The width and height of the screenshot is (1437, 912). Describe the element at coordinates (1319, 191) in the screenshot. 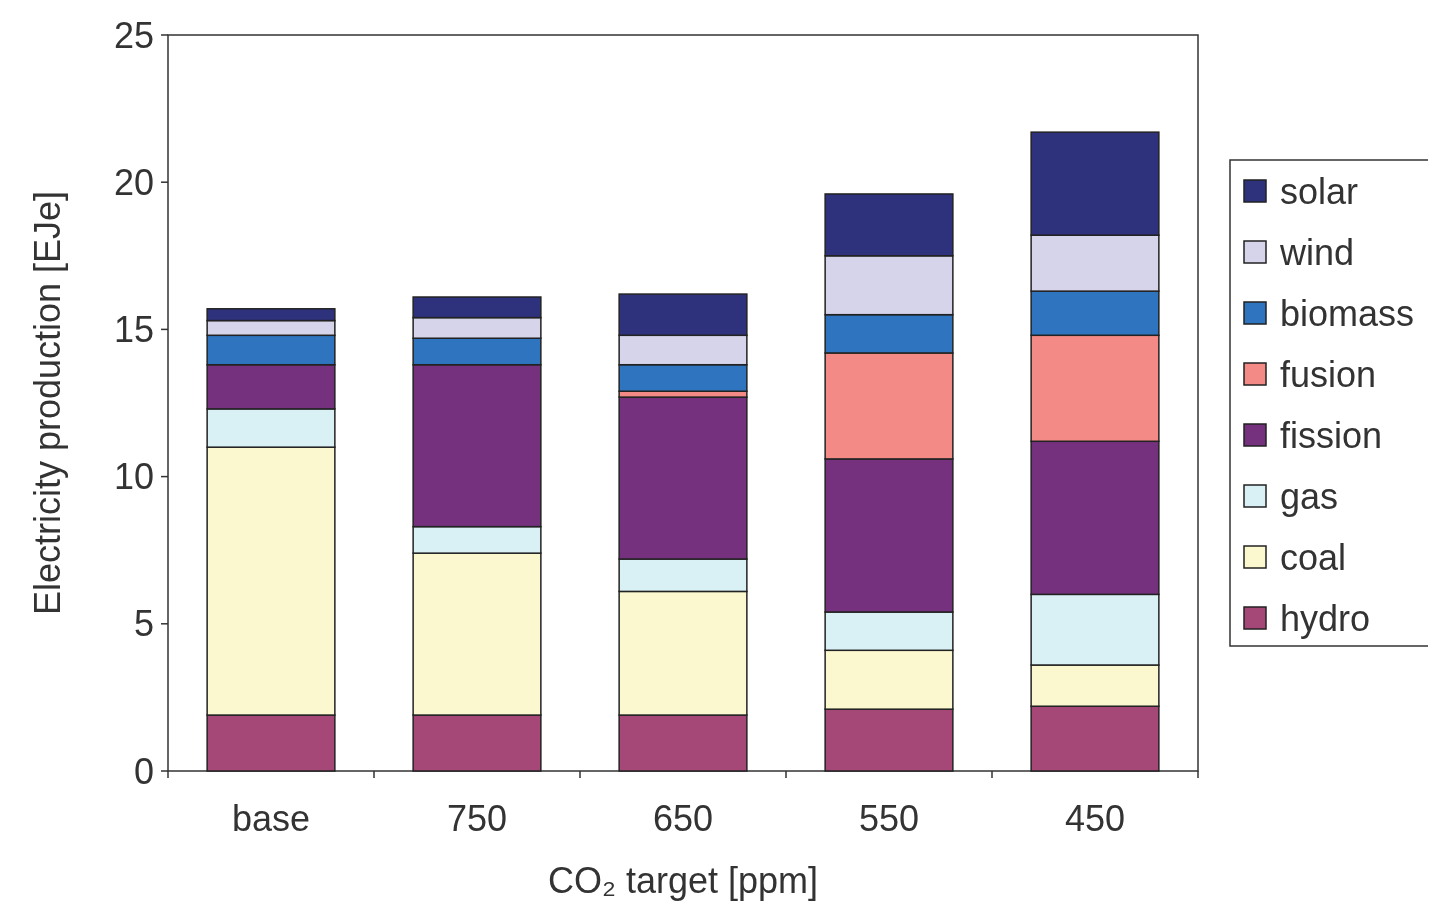

I see `legend-label: solar` at that location.